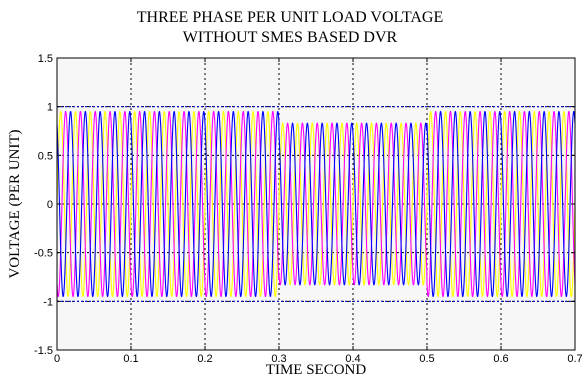 This screenshot has width=584, height=378. Describe the element at coordinates (574, 359) in the screenshot. I see `x-tick-label: 0.7` at that location.